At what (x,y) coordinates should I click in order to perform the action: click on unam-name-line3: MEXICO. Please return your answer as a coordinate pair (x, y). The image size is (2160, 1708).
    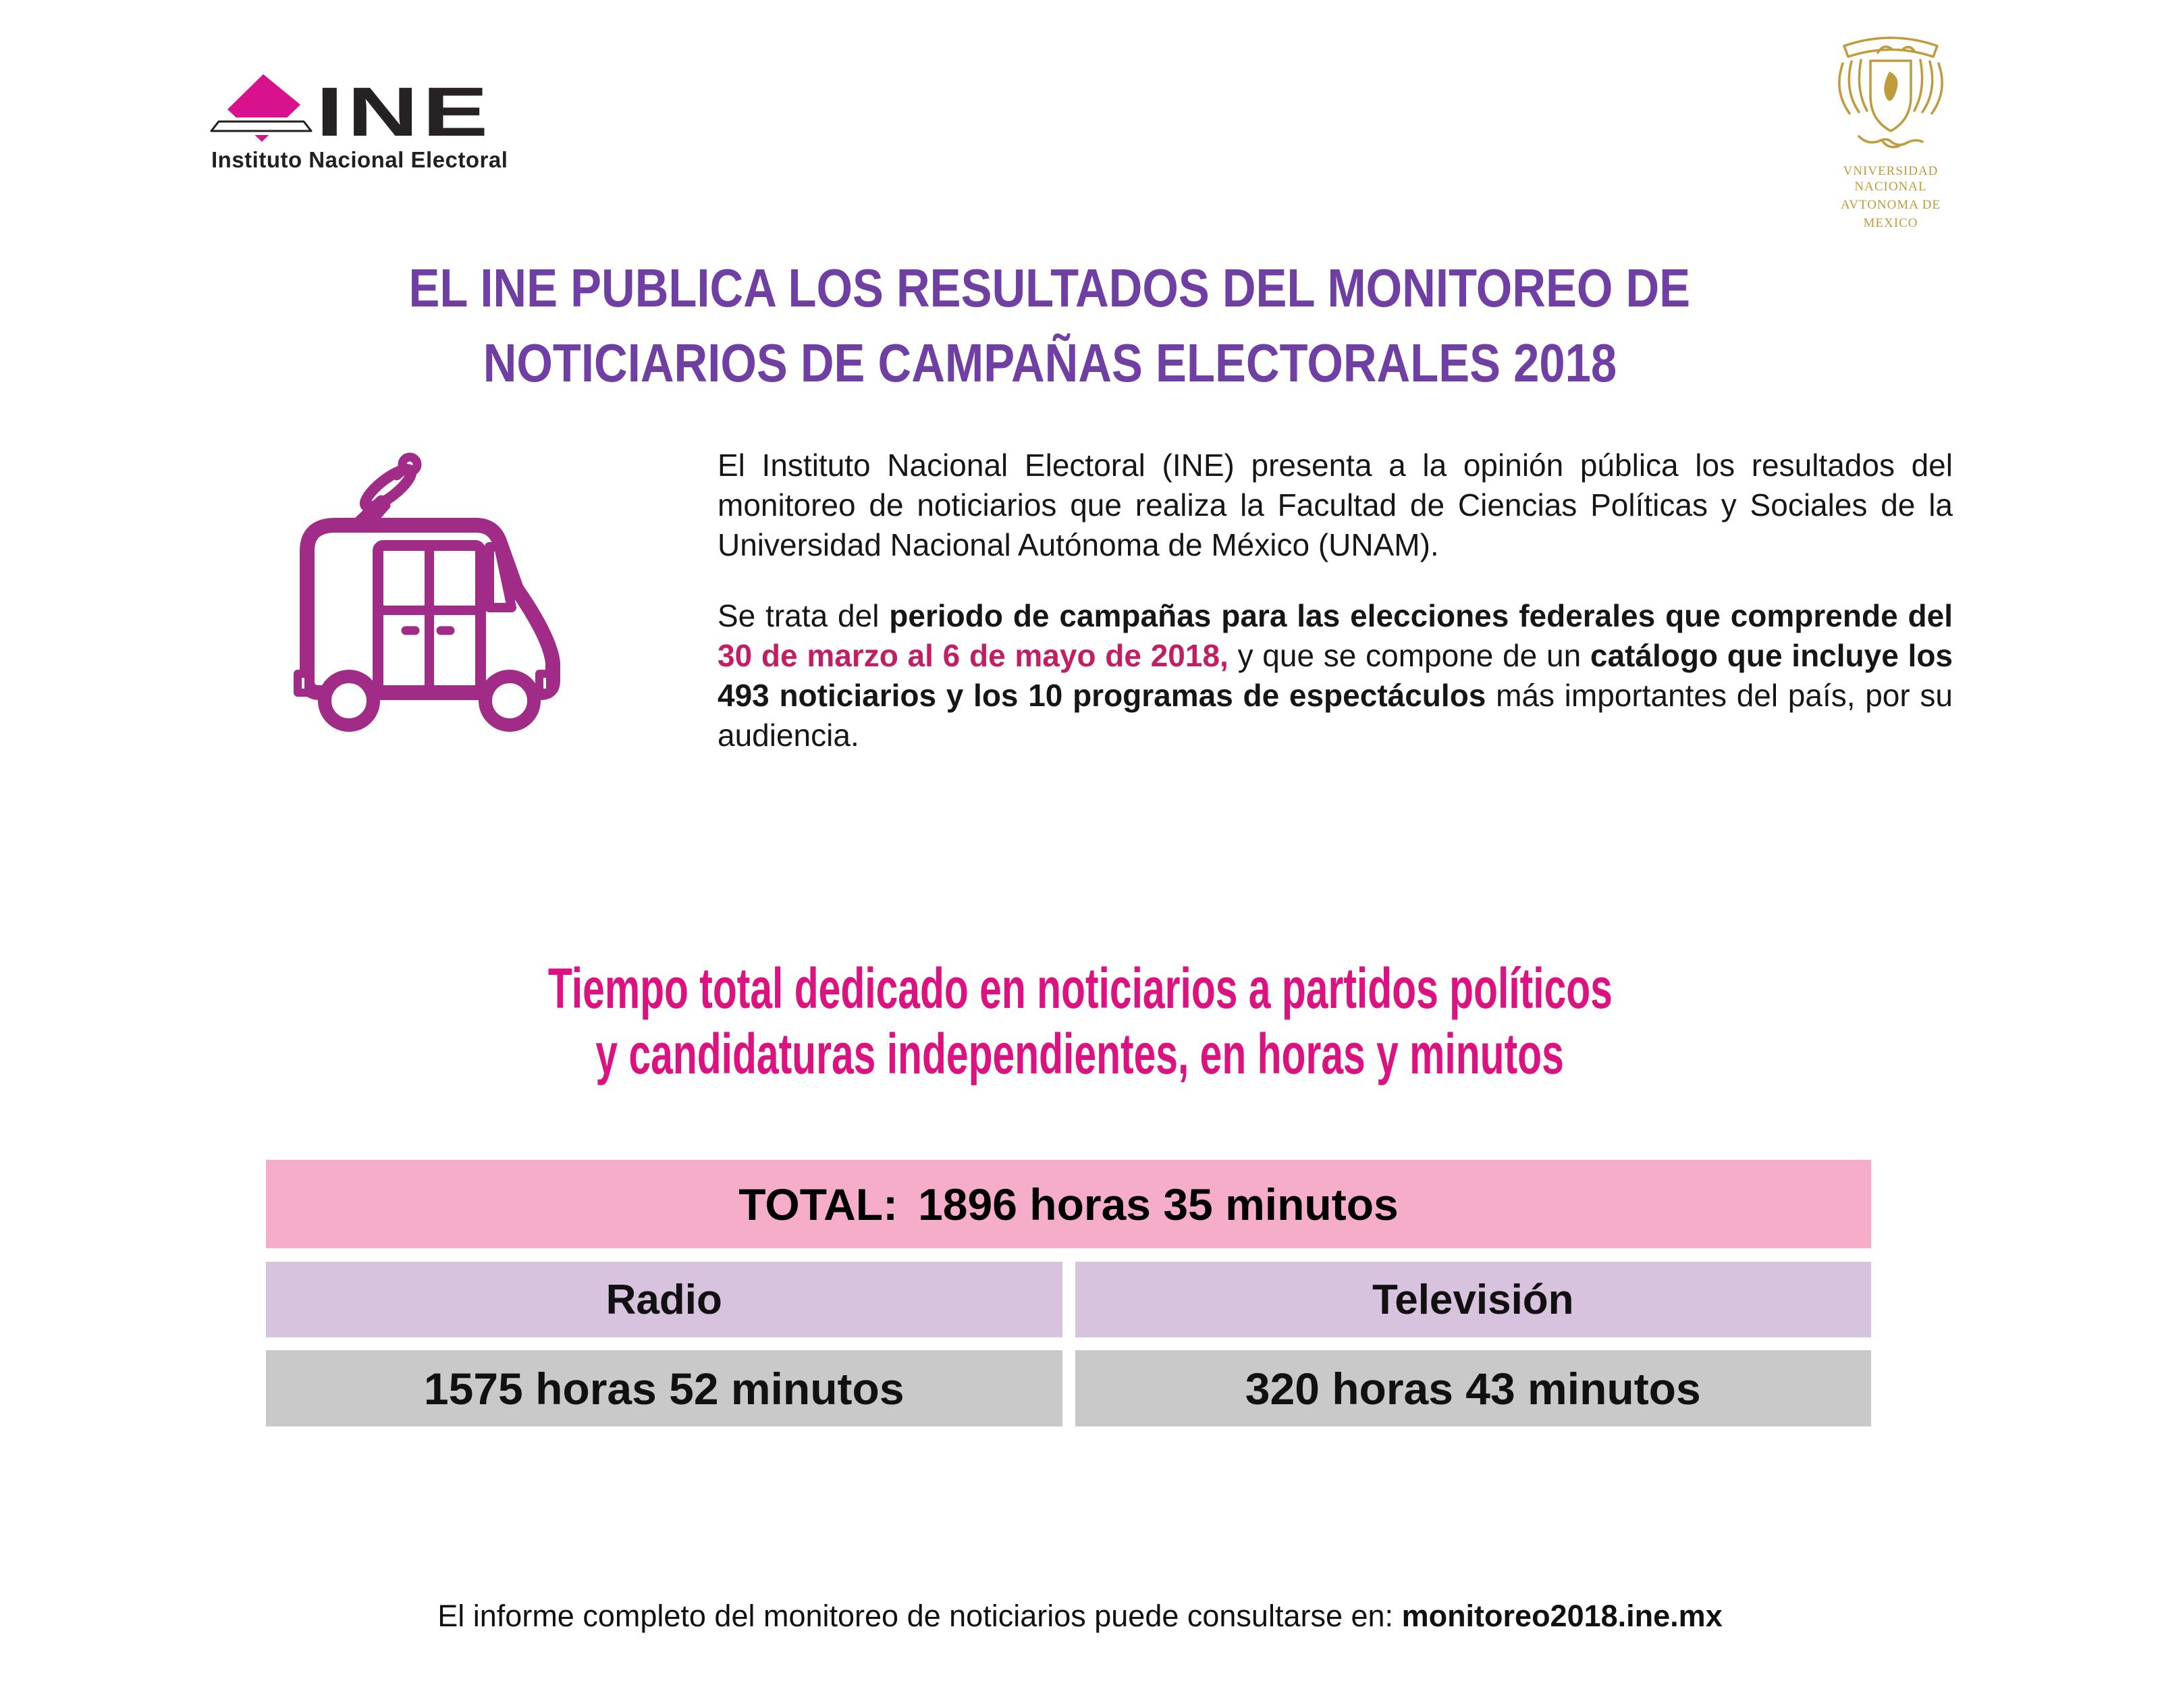
    Looking at the image, I should click on (1890, 223).